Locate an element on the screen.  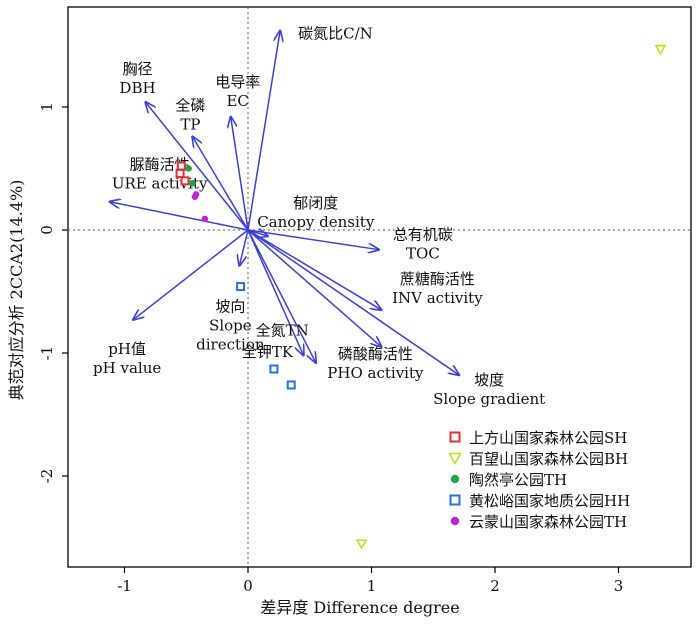
vector-arrow-dbh is located at coordinates (197, 166).